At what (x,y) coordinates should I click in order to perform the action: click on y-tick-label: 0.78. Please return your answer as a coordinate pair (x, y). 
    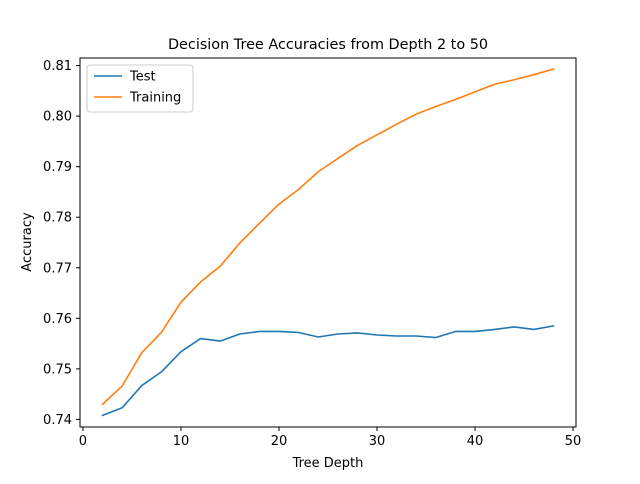
    Looking at the image, I should click on (57, 218).